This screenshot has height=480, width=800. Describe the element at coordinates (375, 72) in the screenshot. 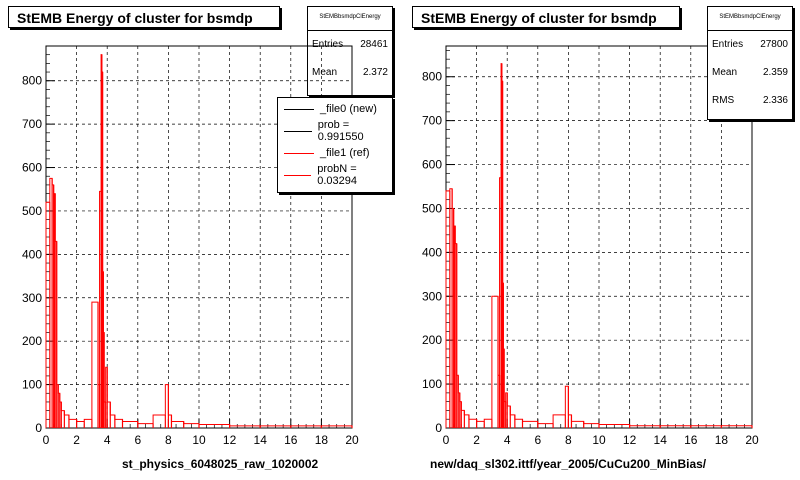

I see `stats-mean-value: 2.372` at that location.